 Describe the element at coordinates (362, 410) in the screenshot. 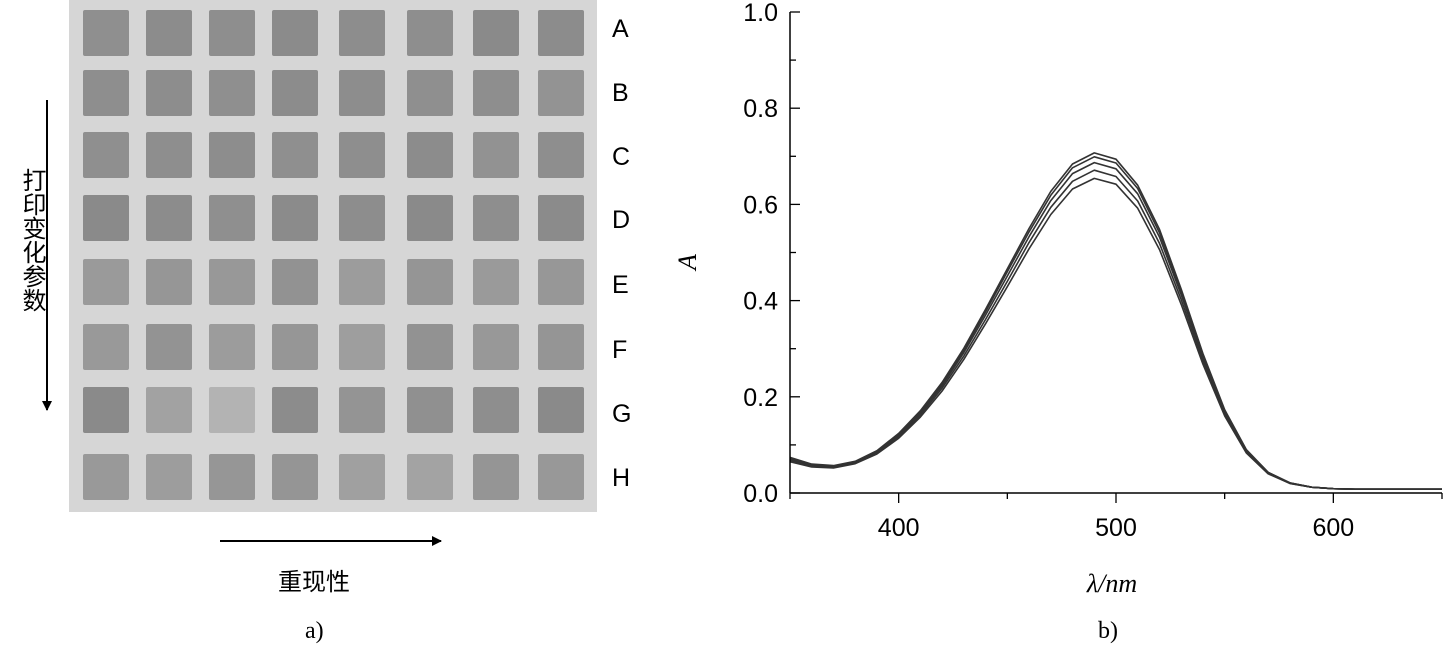

I see `well-g5` at that location.